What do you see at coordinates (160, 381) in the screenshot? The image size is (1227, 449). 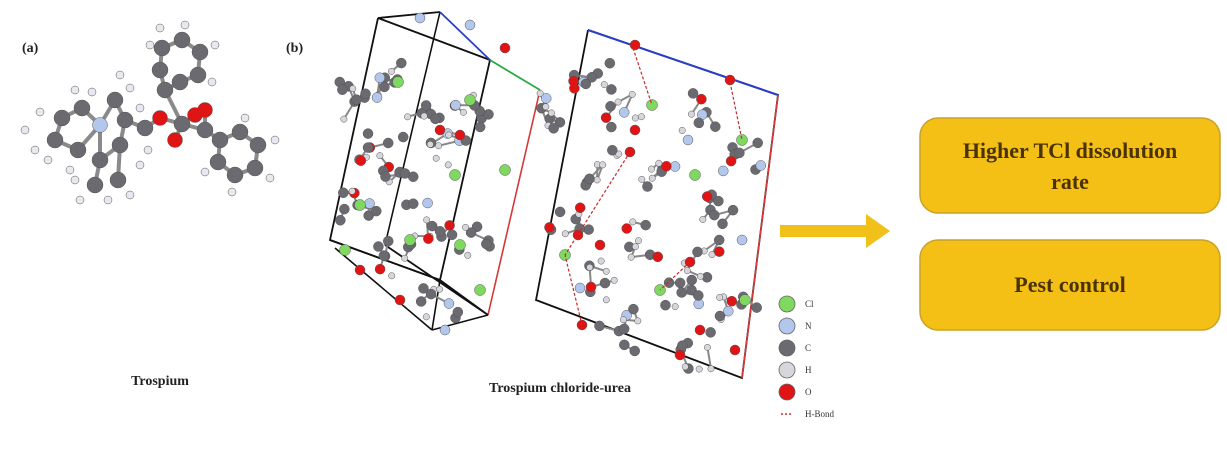 I see `panel-a-caption: Trospium` at bounding box center [160, 381].